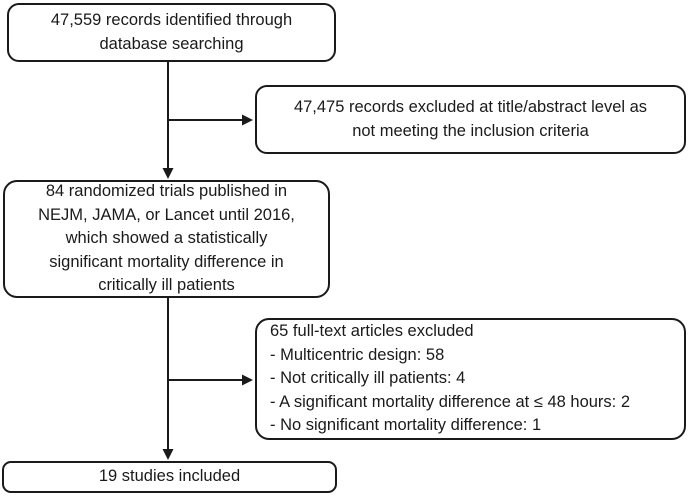 This screenshot has height=496, width=690. Describe the element at coordinates (372, 331) in the screenshot. I see `box-text-line: 65 full-text articles excluded` at that location.